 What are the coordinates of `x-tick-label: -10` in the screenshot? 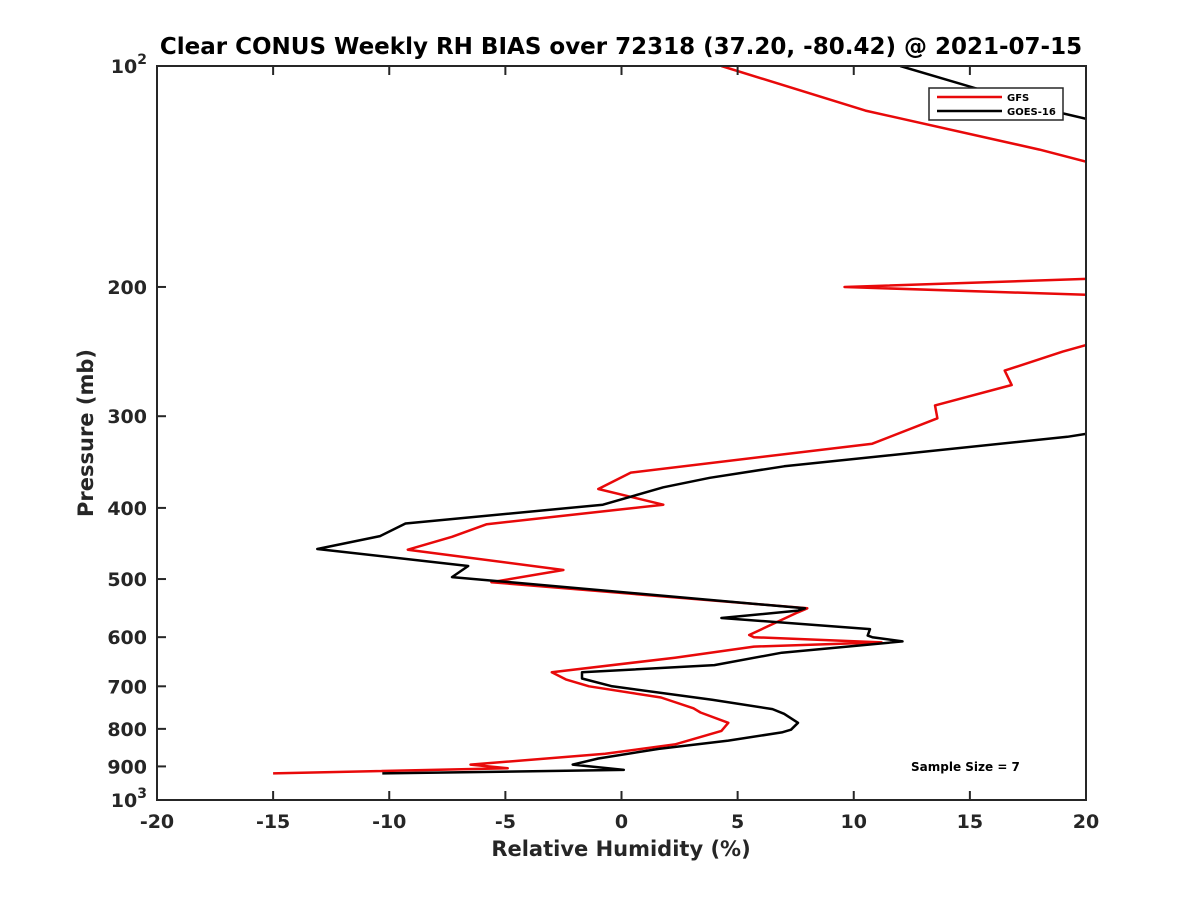 It's located at (389, 822).